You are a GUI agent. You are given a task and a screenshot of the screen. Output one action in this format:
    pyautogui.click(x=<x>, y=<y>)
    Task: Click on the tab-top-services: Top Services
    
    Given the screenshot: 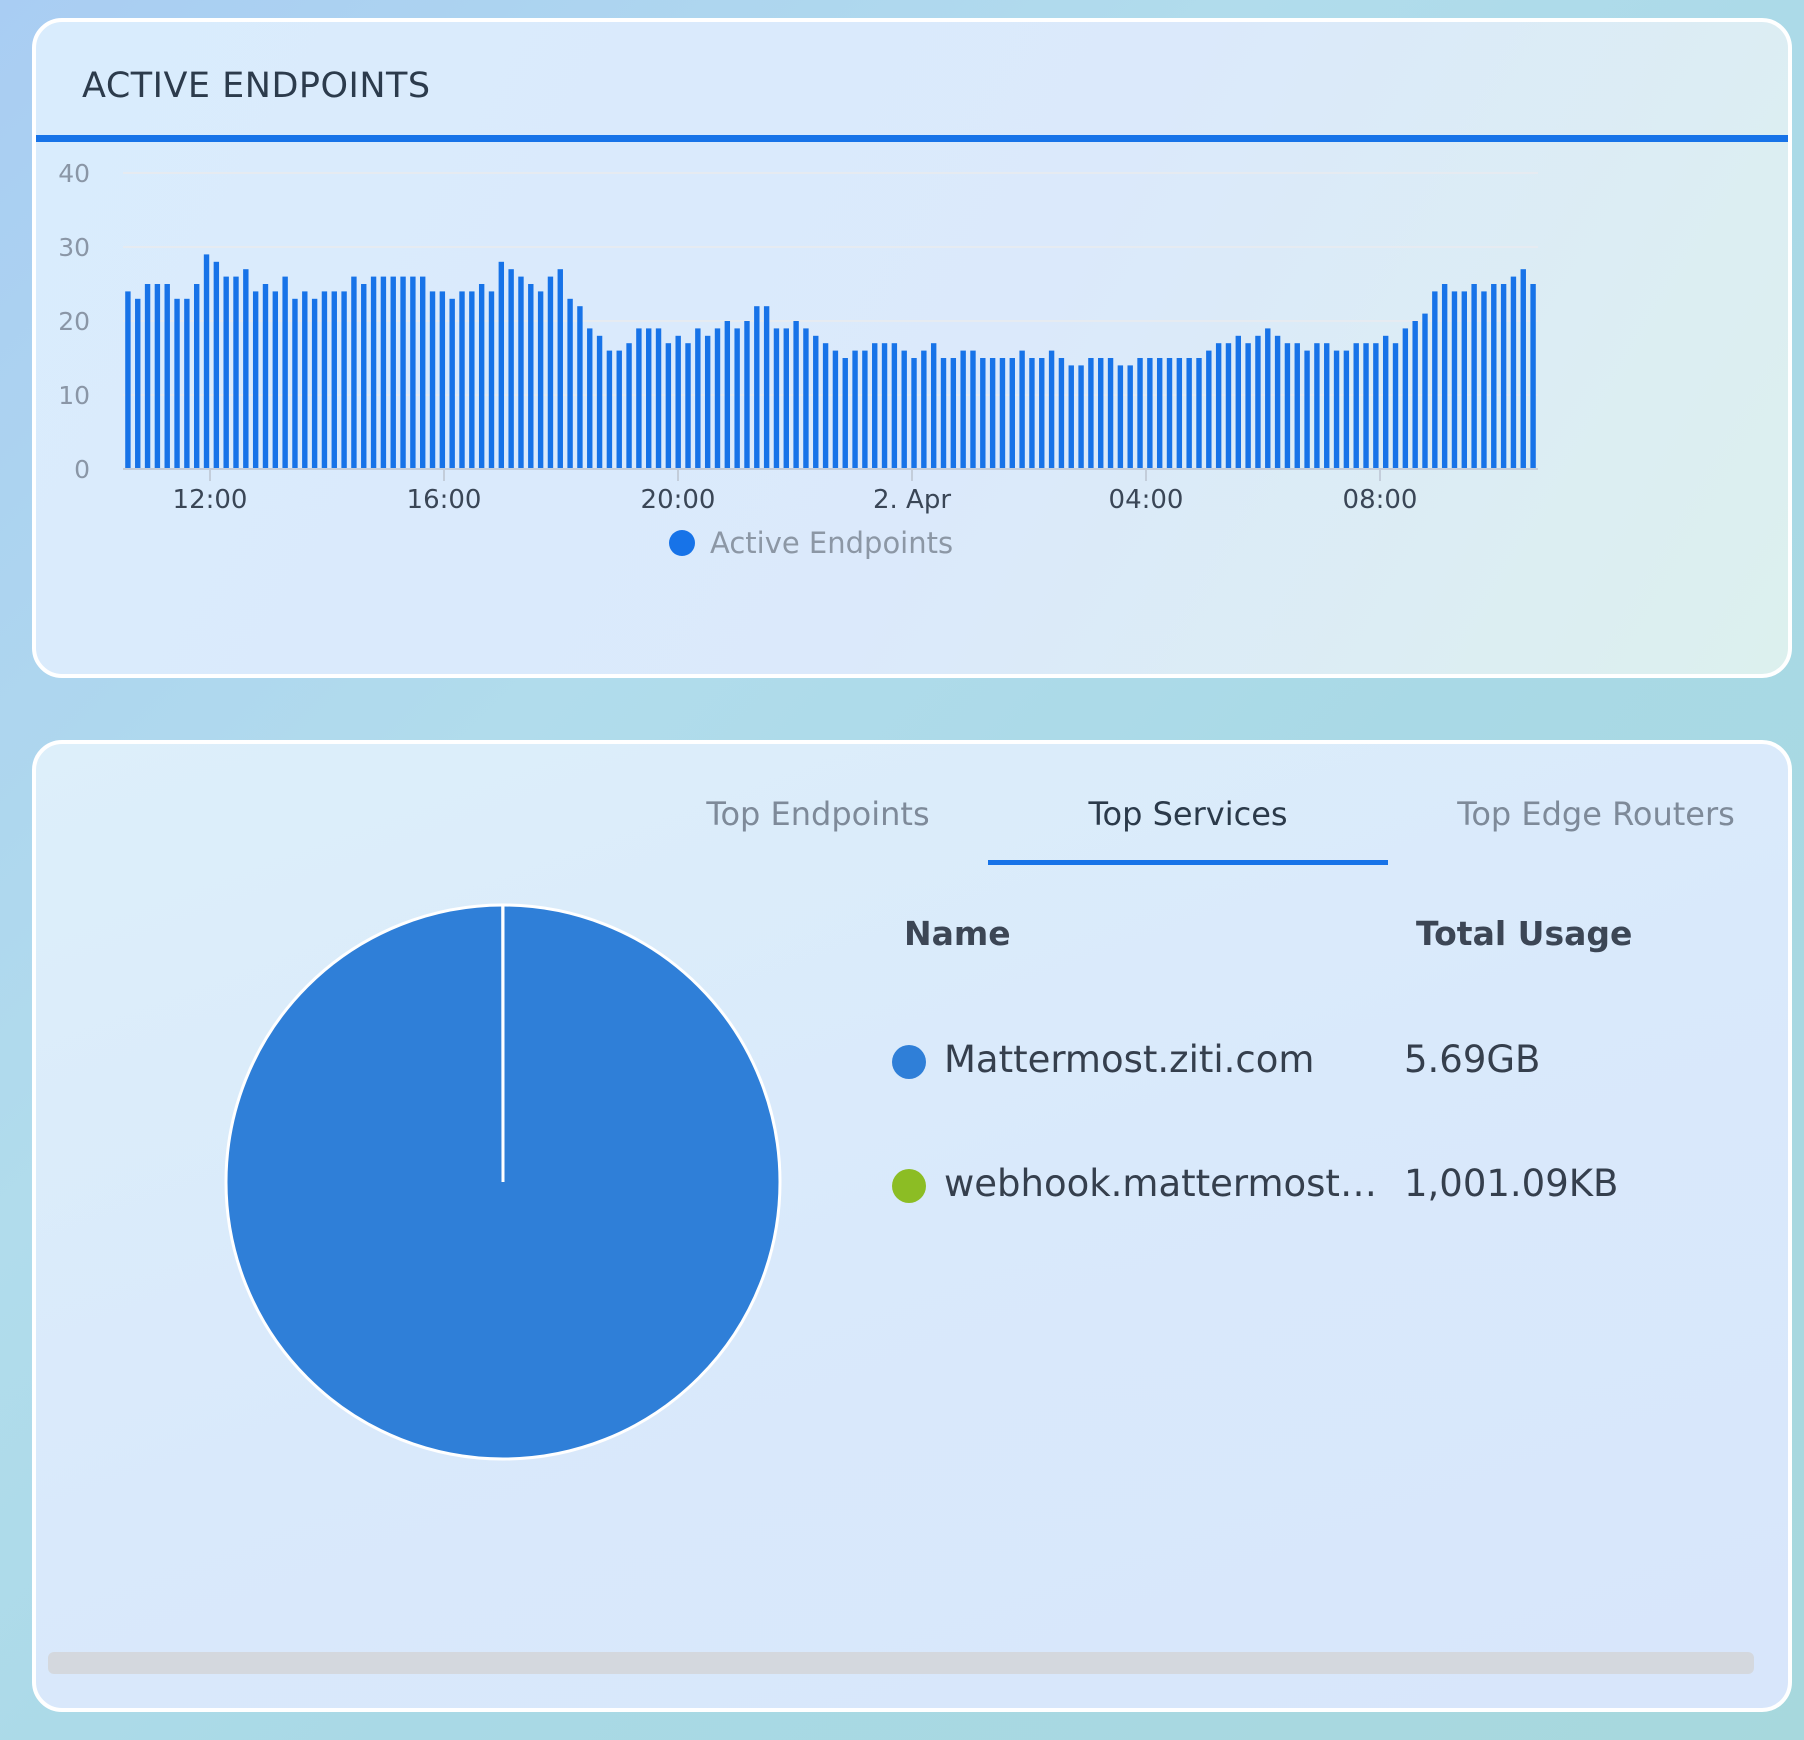 What is the action you would take?
    pyautogui.click(x=1188, y=814)
    